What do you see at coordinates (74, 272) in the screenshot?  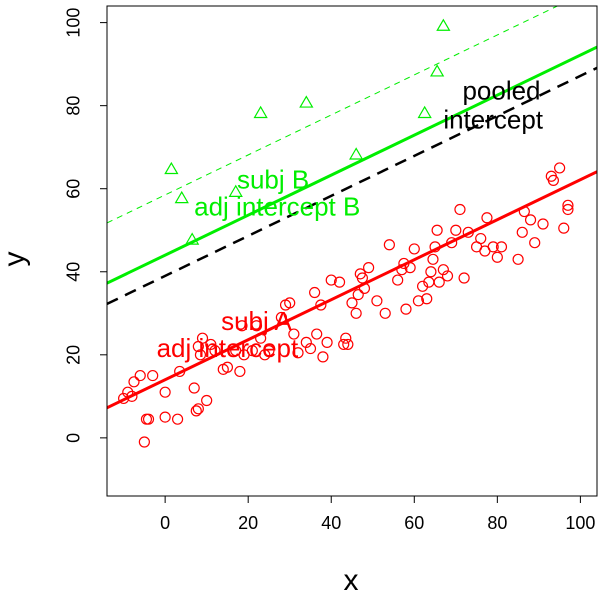 I see `y-tick-label: 40` at bounding box center [74, 272].